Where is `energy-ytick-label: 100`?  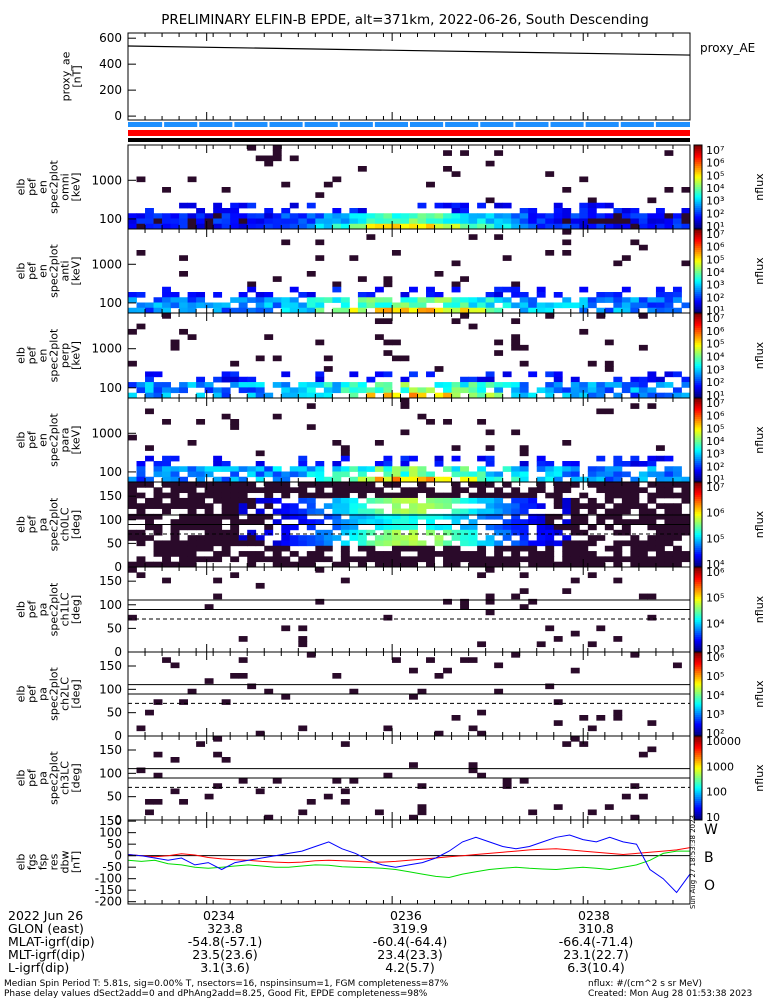 energy-ytick-label: 100 is located at coordinates (110, 472).